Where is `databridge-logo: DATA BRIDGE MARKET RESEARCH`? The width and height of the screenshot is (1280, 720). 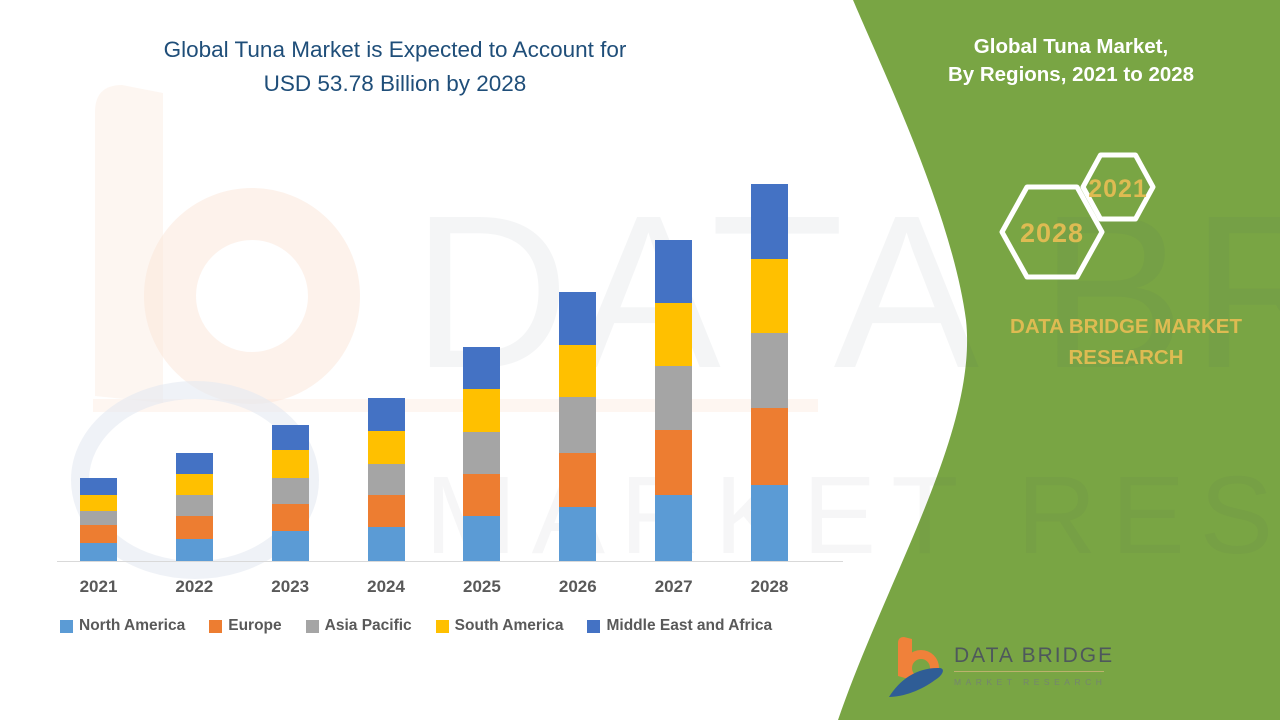
databridge-logo: DATA BRIDGE MARKET RESEARCH is located at coordinates (1001, 669).